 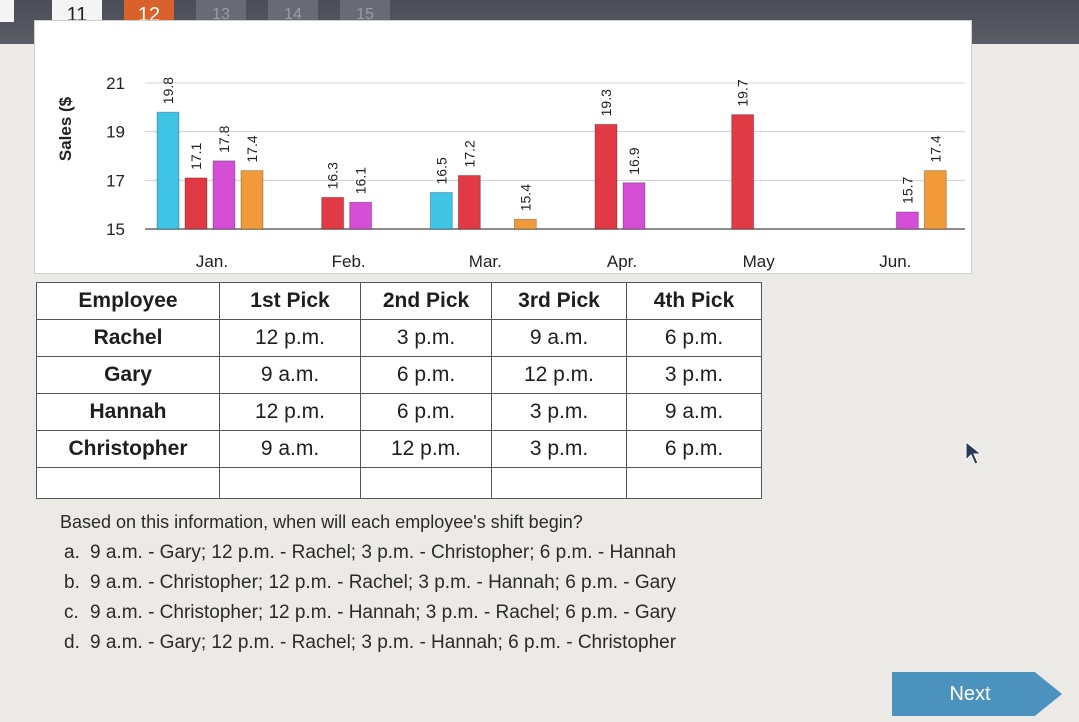 What do you see at coordinates (168, 90) in the screenshot?
I see `data-label: 19.8` at bounding box center [168, 90].